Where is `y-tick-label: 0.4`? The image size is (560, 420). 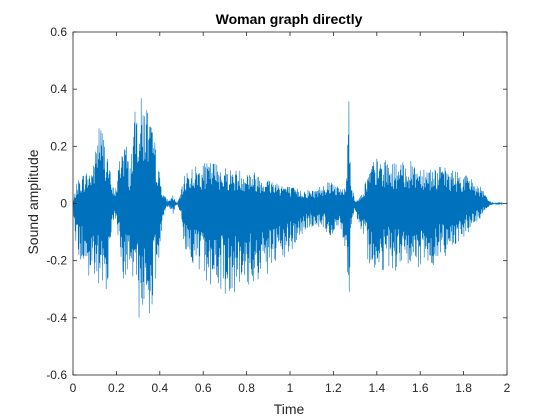
y-tick-label: 0.4 is located at coordinates (58, 89).